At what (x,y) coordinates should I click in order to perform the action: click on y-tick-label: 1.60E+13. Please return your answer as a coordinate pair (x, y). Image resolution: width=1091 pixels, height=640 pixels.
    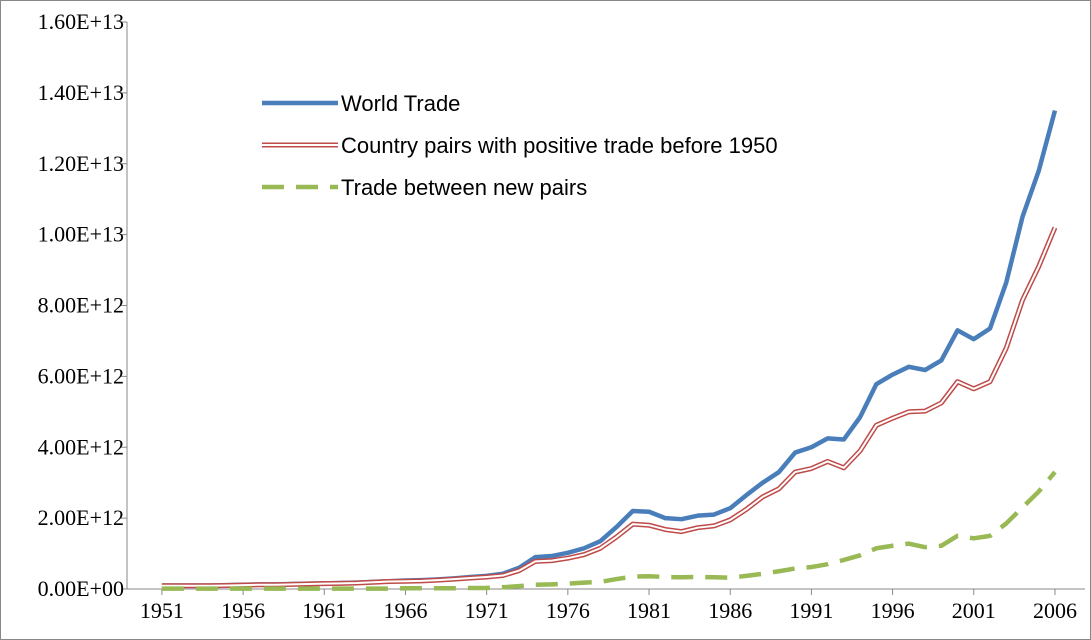
    Looking at the image, I should click on (81, 21).